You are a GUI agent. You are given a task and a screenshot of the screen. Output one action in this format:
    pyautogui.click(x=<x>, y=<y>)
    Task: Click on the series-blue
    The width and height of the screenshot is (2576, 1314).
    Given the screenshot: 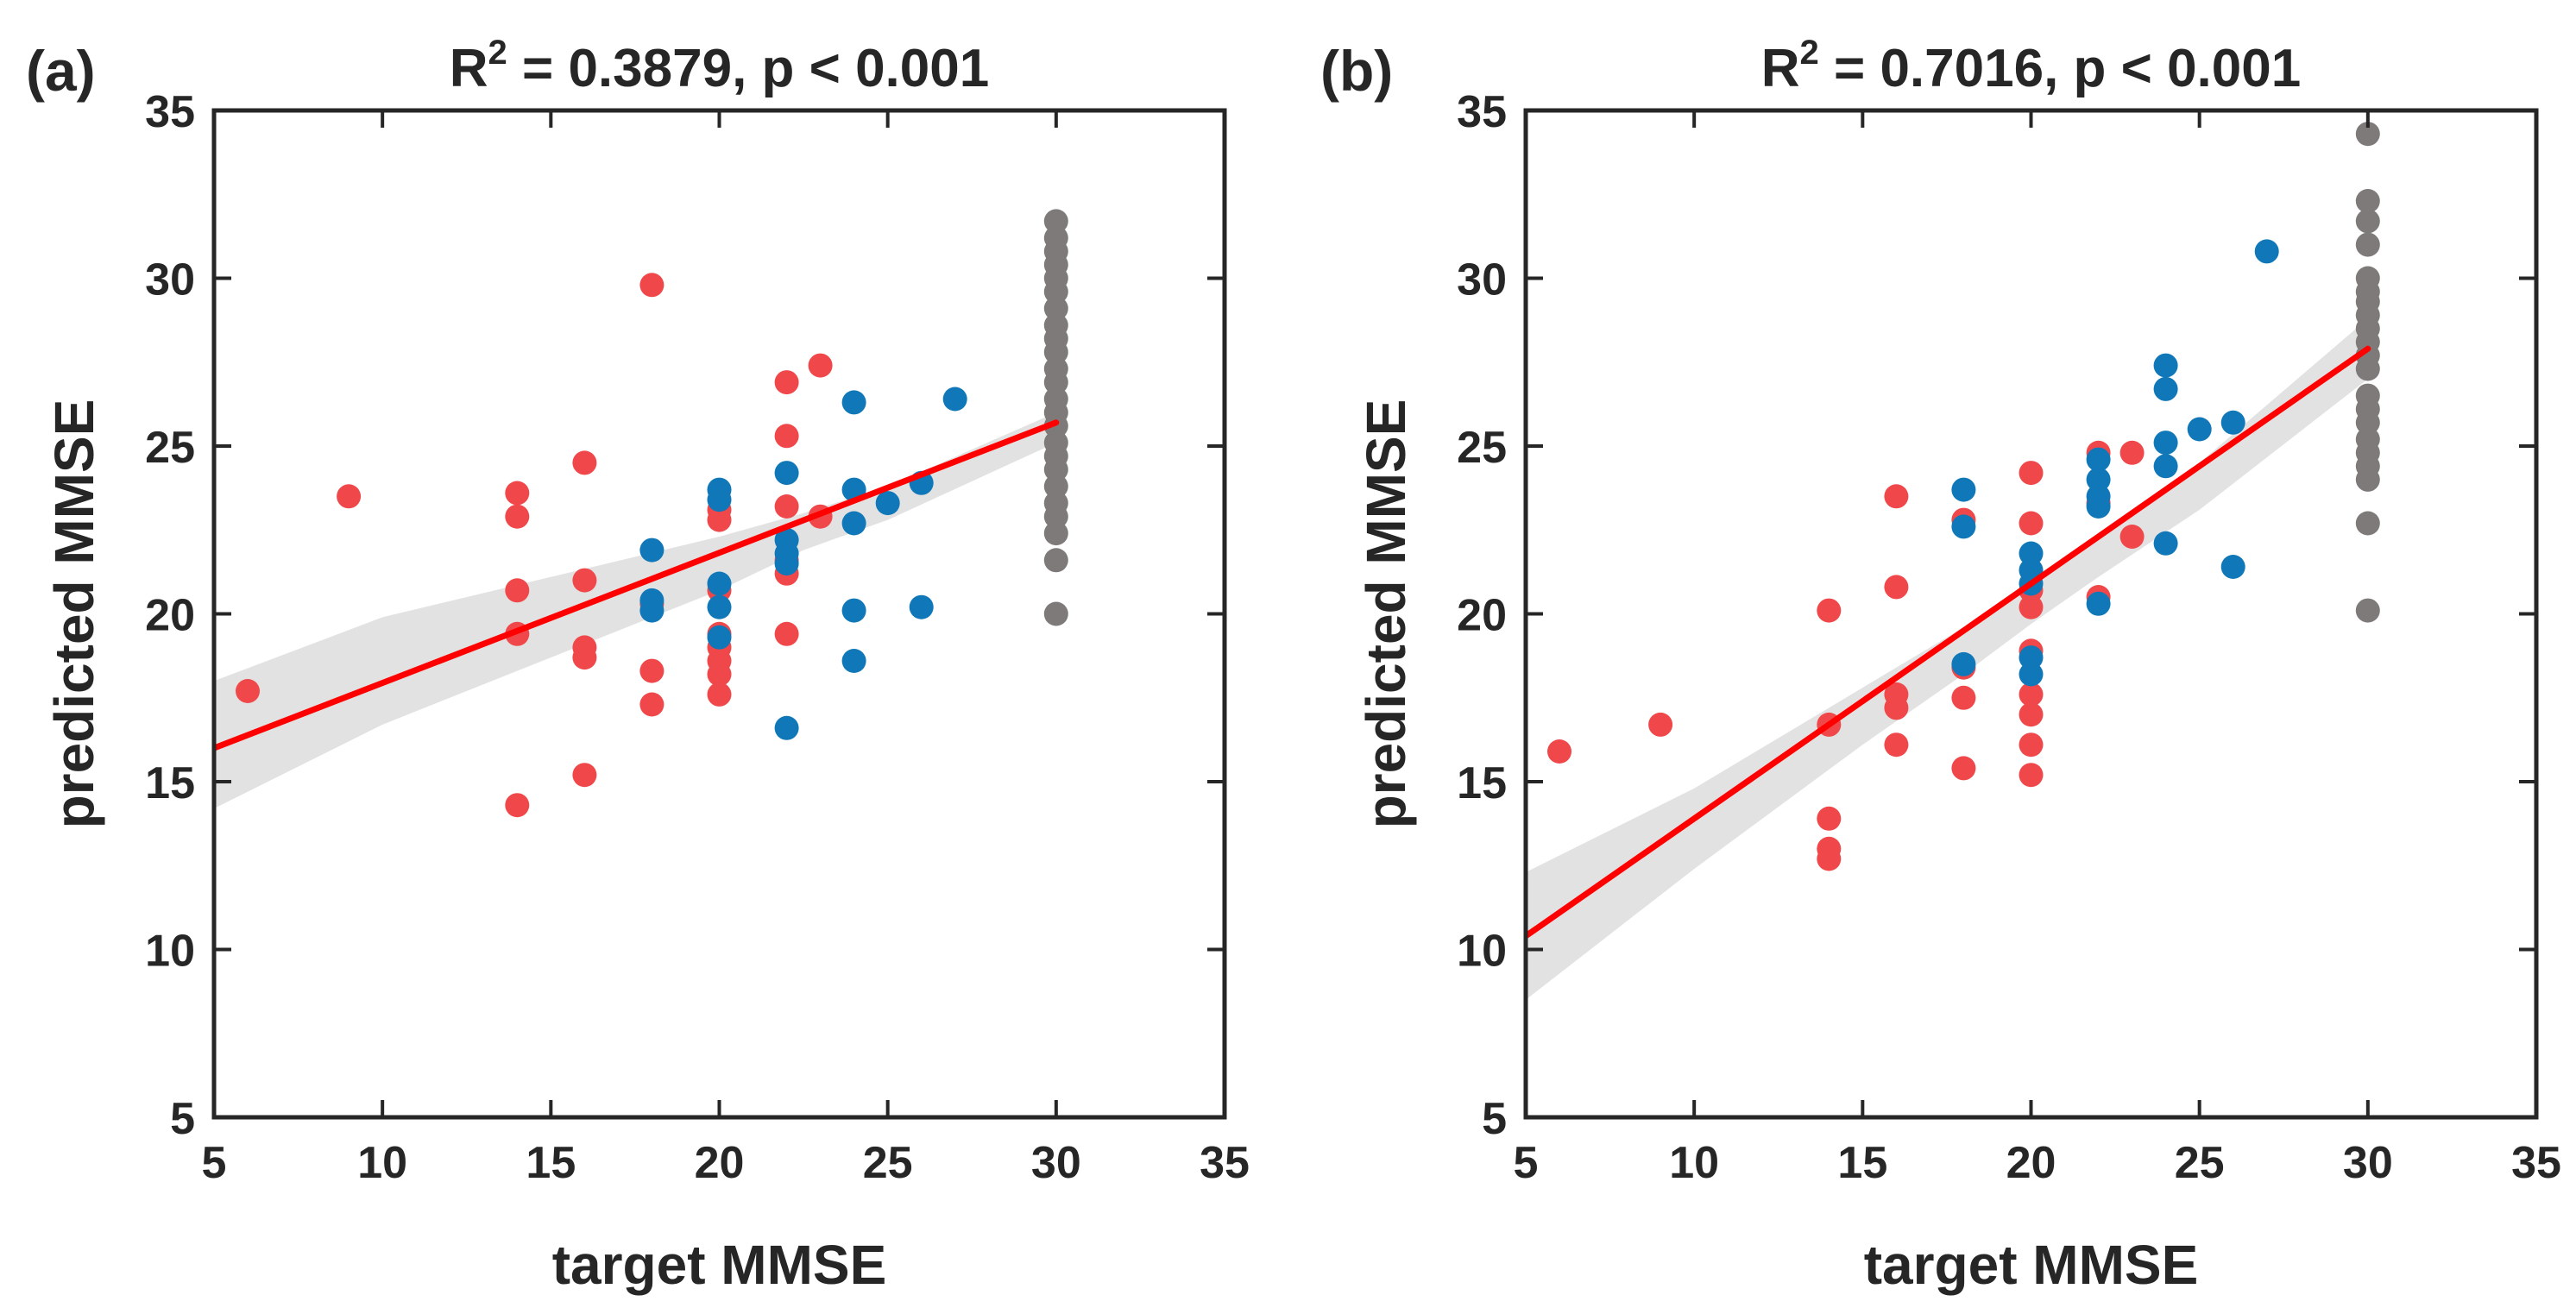 What is the action you would take?
    pyautogui.click(x=2115, y=463)
    